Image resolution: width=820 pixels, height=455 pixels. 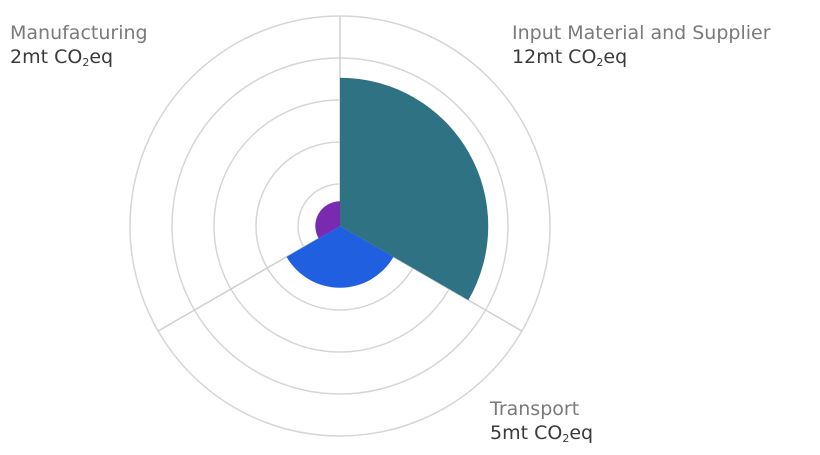 I want to click on chart-segments, so click(x=387, y=189).